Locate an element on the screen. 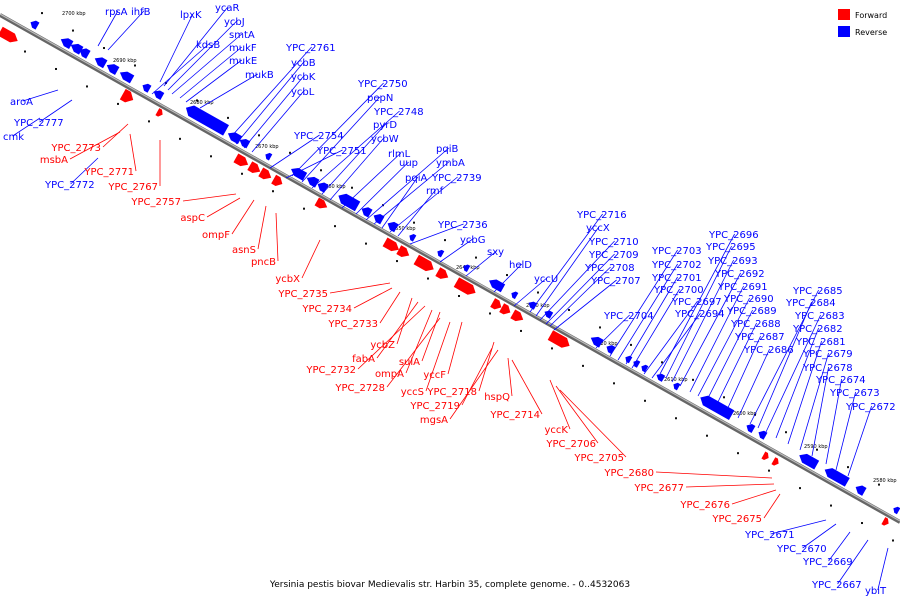 This screenshot has width=900, height=600. gene-label-ypc-2680: YPC_2680 is located at coordinates (628, 473).